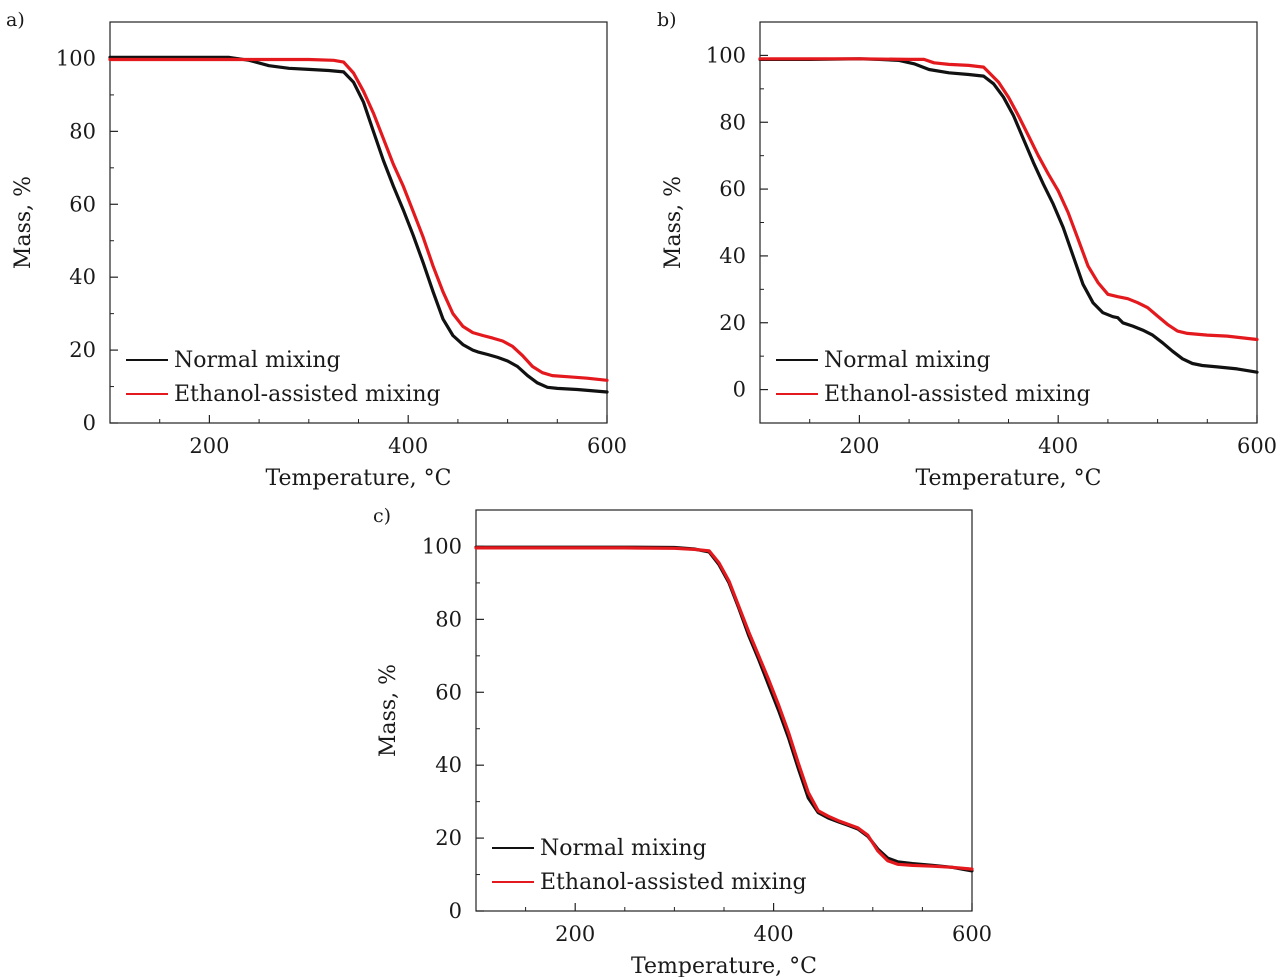  I want to click on panel-label: a), so click(15, 20).